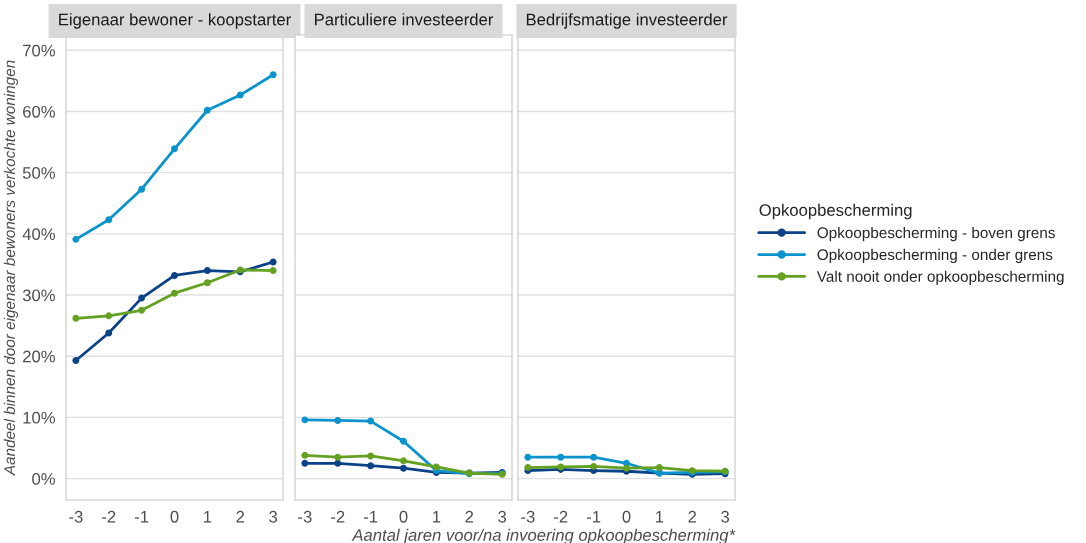 This screenshot has width=1086, height=543. What do you see at coordinates (39, 50) in the screenshot?
I see `y-tick-label: 70%` at bounding box center [39, 50].